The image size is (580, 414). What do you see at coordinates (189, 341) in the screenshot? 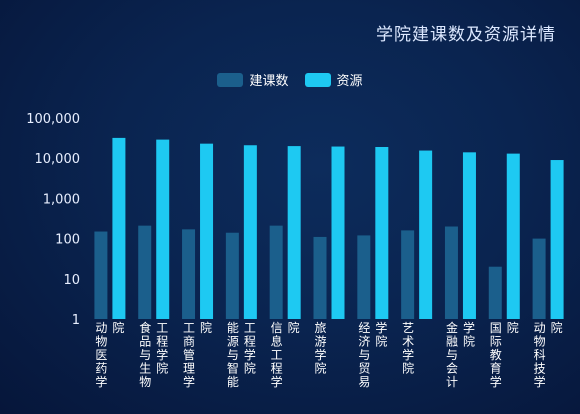
I see `x-tick-label-char: 商` at bounding box center [189, 341].